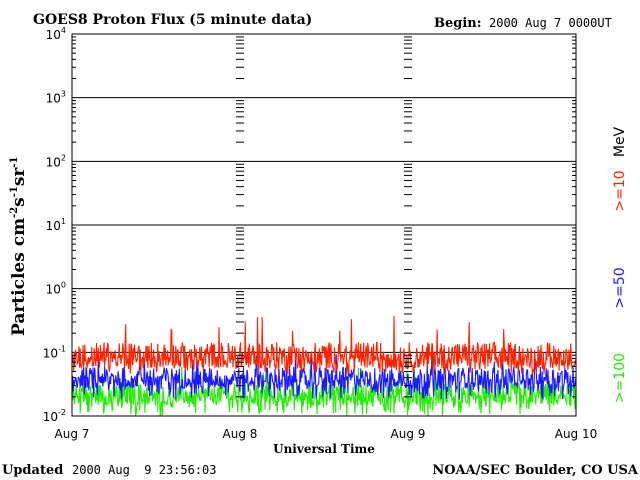  Describe the element at coordinates (19, 277) in the screenshot. I see `y-axis-label-base: Particles cm` at that location.